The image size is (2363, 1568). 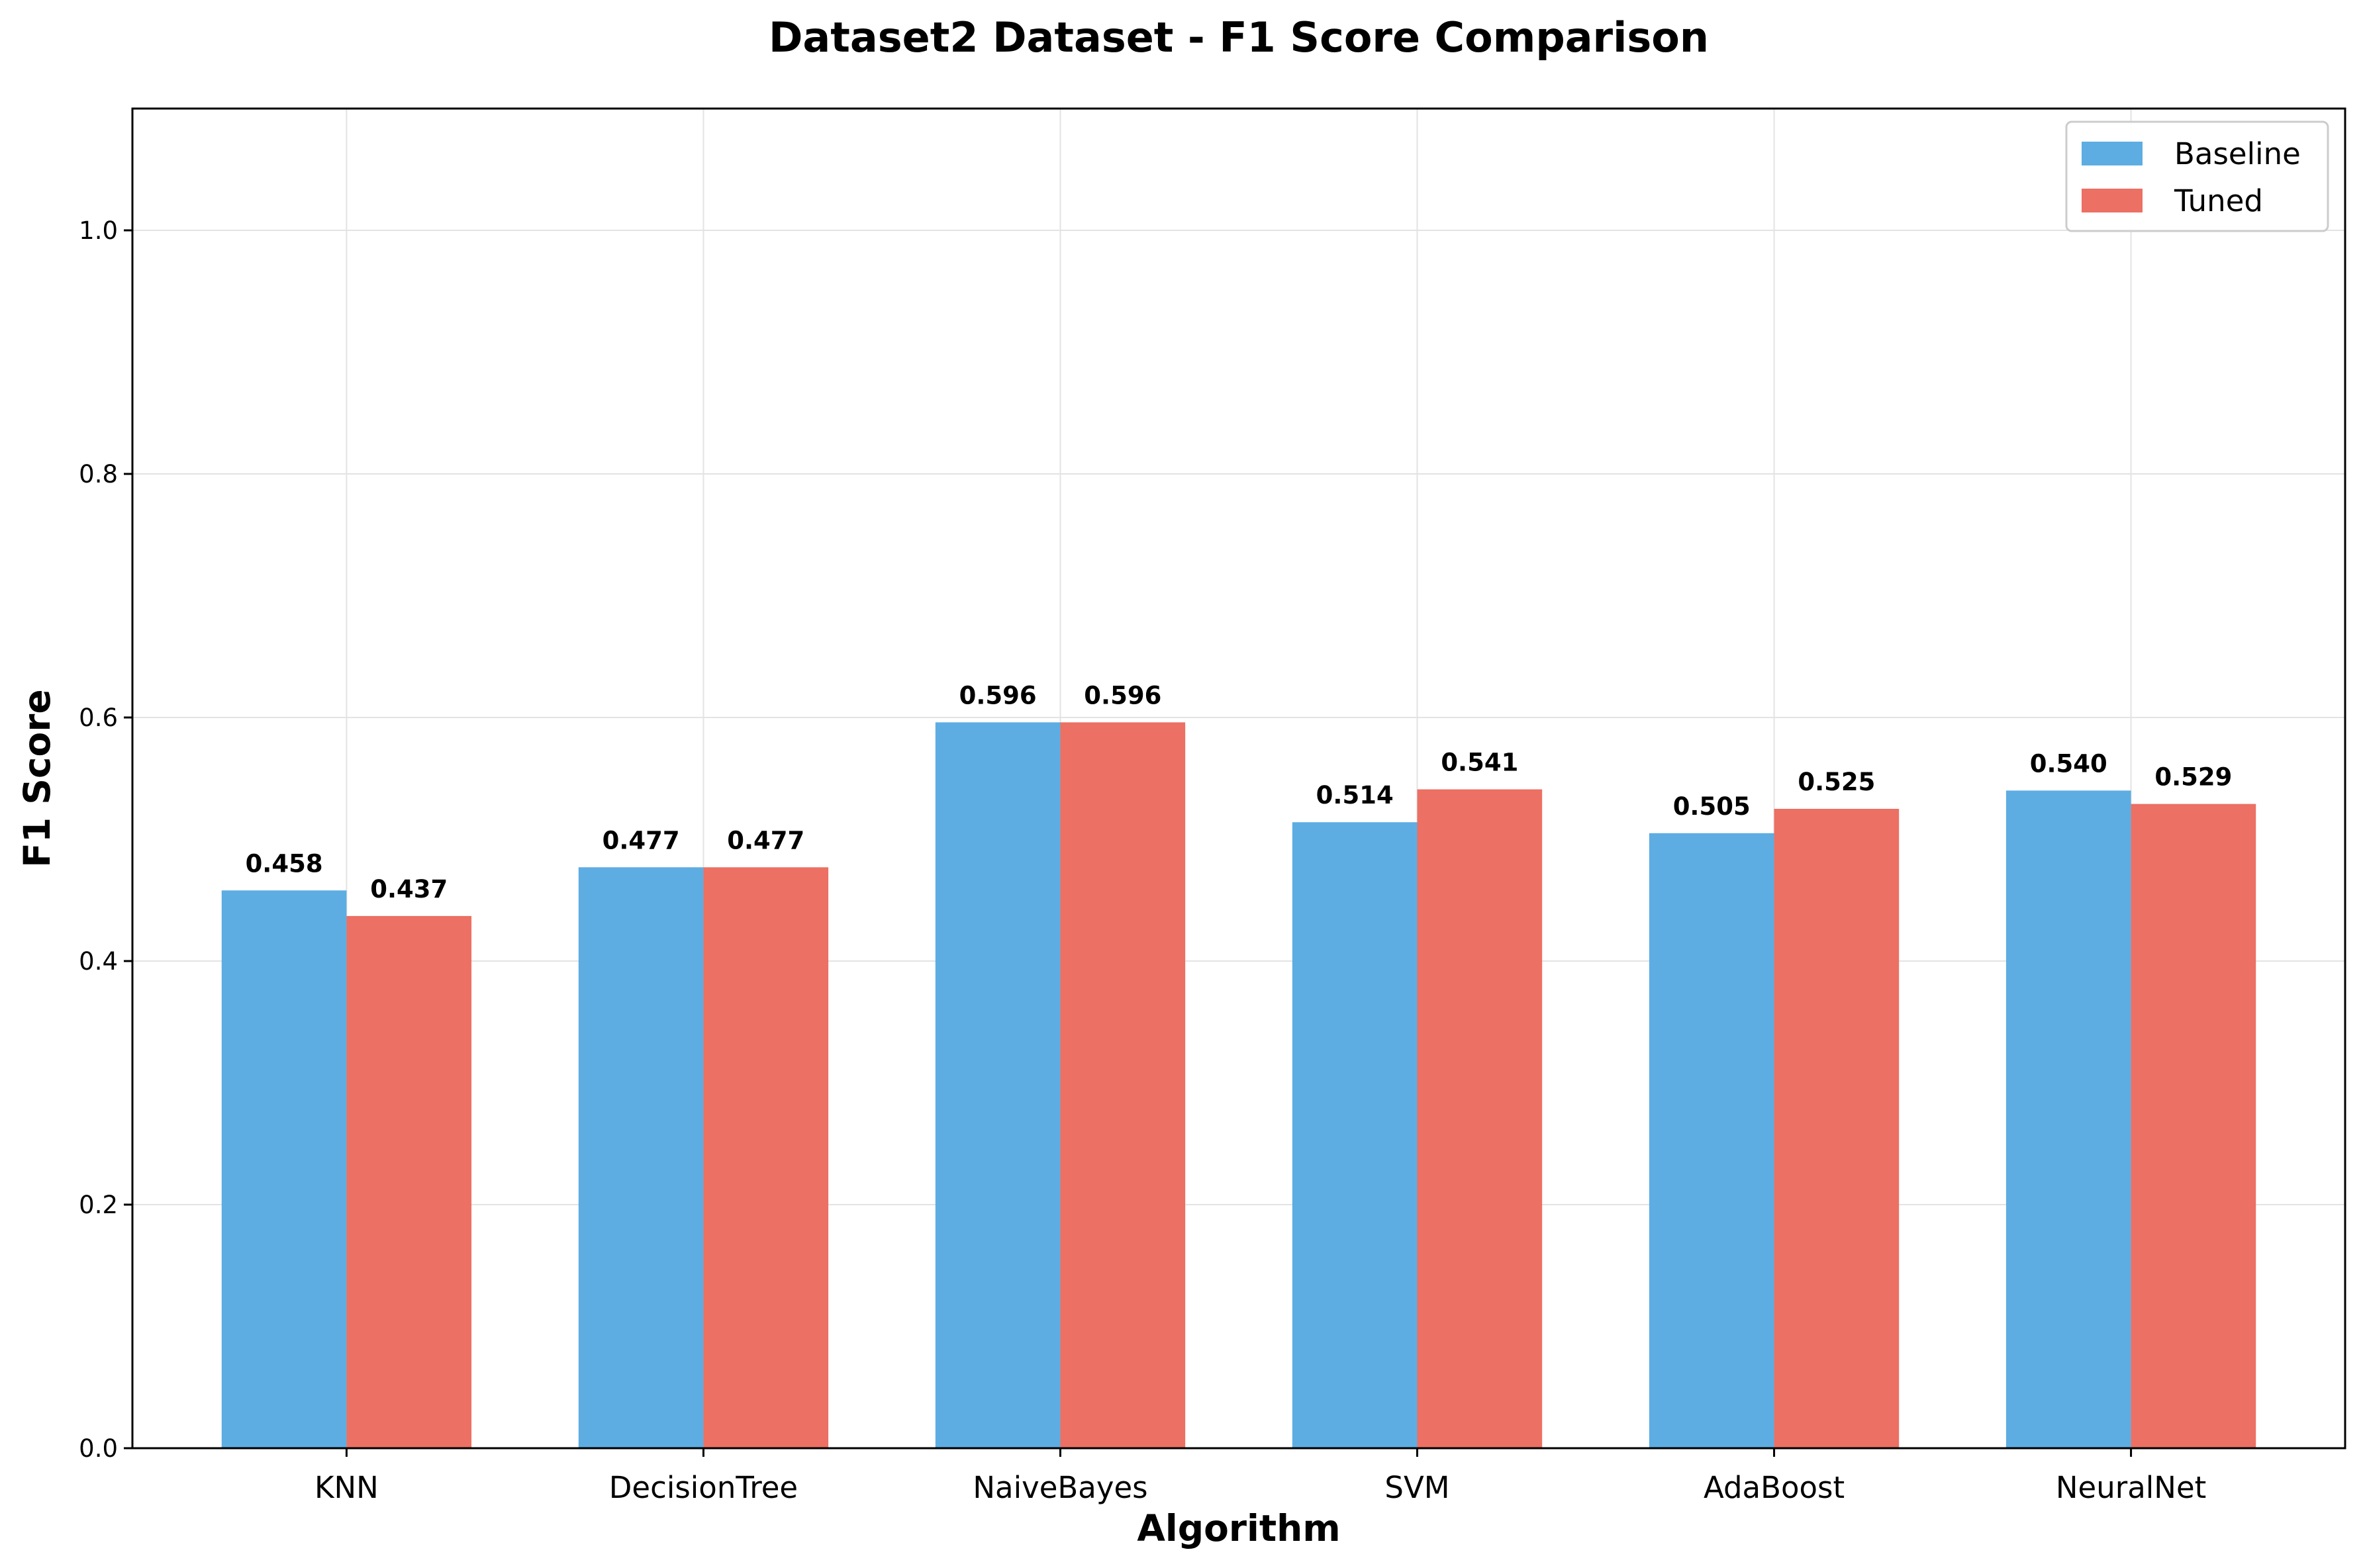 I want to click on y-axis-label: F1 Score, so click(x=37, y=778).